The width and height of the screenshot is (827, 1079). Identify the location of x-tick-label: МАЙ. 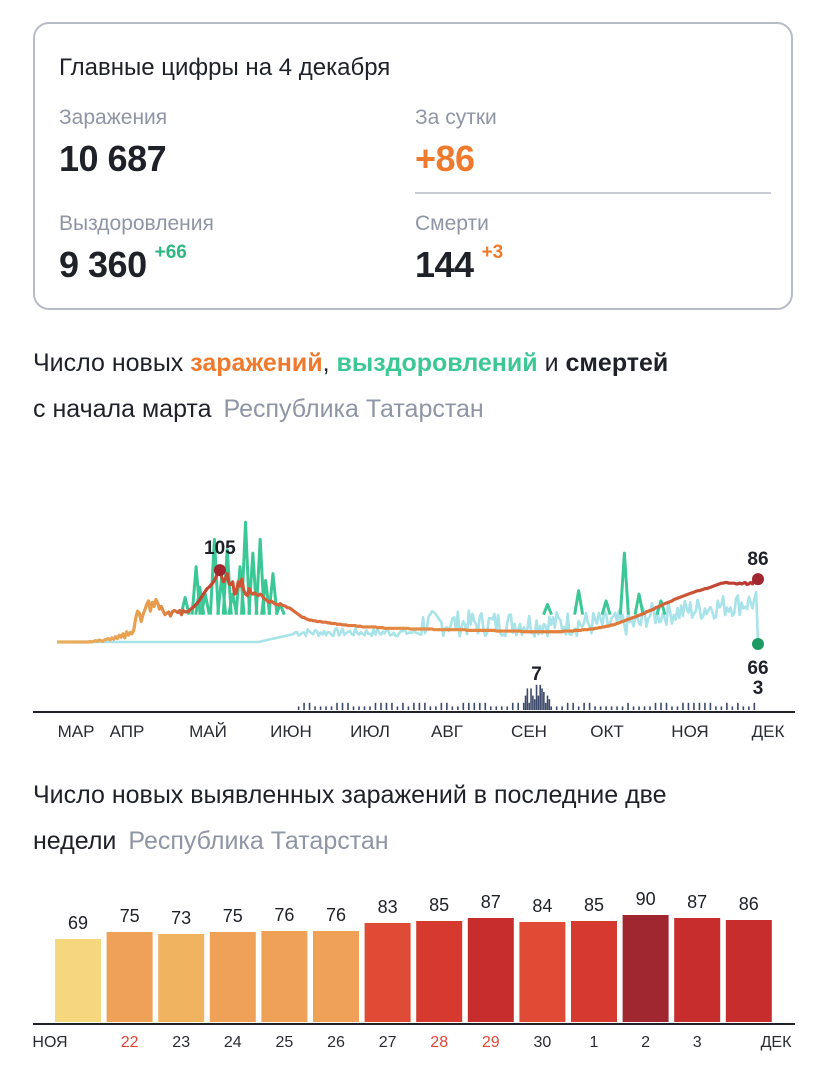
(208, 731).